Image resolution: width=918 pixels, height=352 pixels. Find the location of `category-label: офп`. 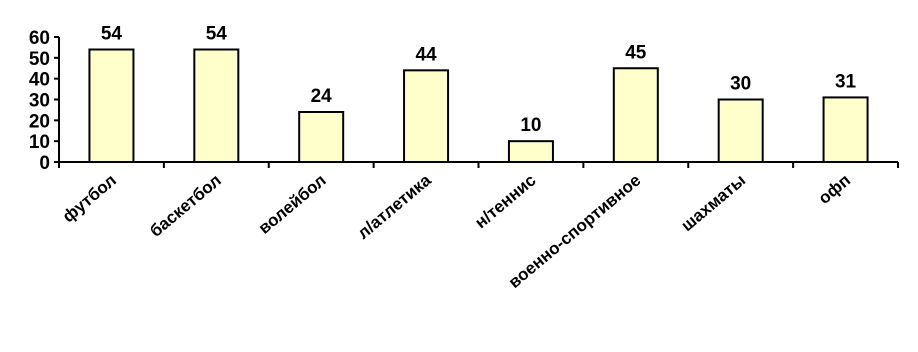

category-label: офп is located at coordinates (834, 189).